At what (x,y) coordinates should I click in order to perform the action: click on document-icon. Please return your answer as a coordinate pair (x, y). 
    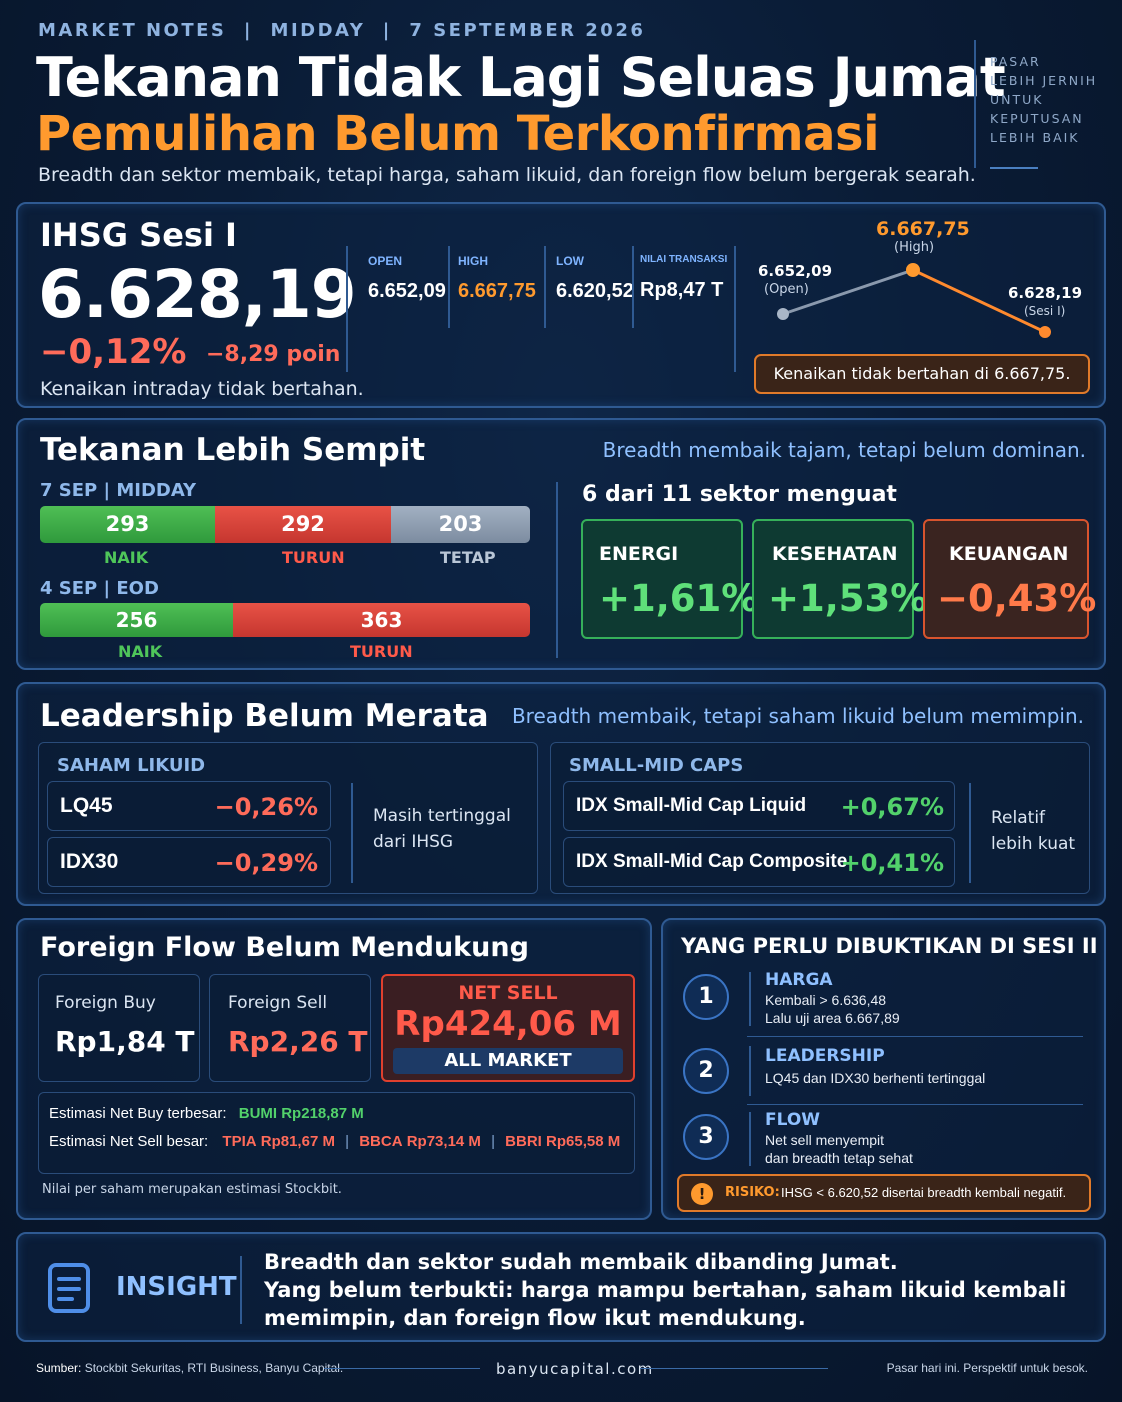
    Looking at the image, I should click on (69, 1288).